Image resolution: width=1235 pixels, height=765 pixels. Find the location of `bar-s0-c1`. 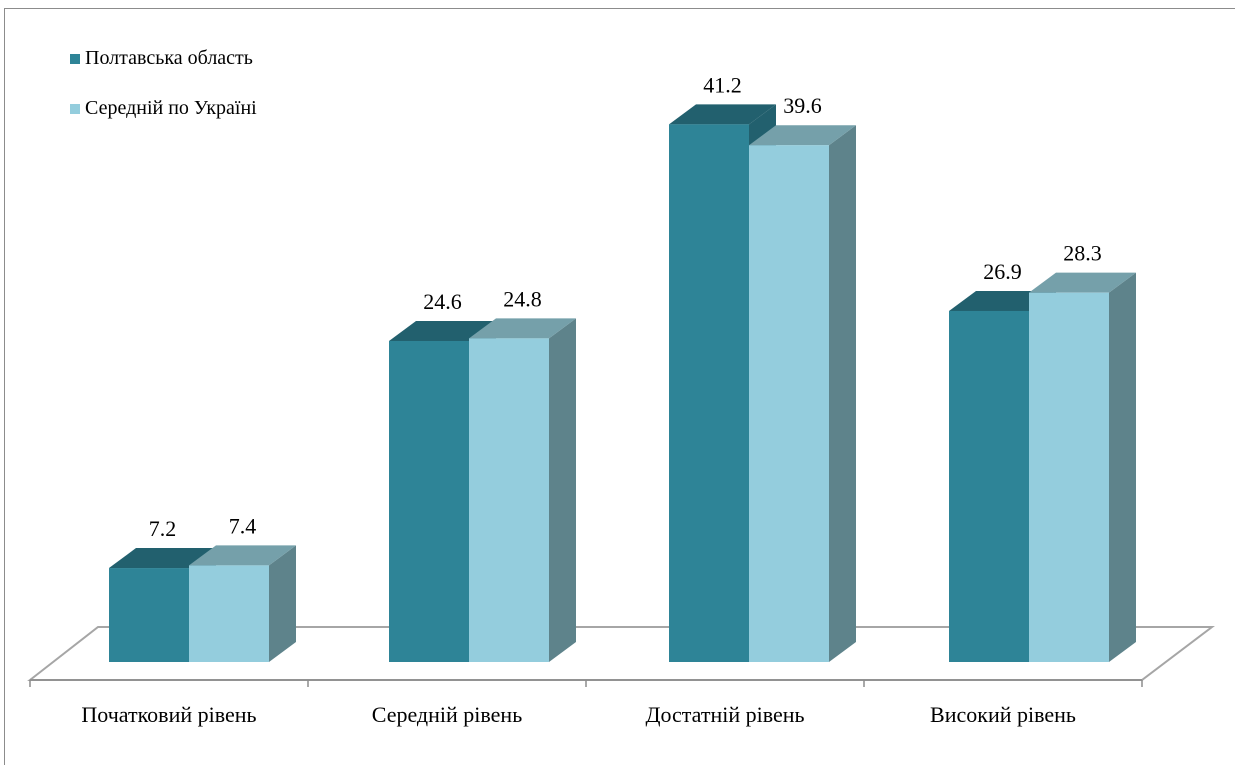

bar-s0-c1 is located at coordinates (429, 501).